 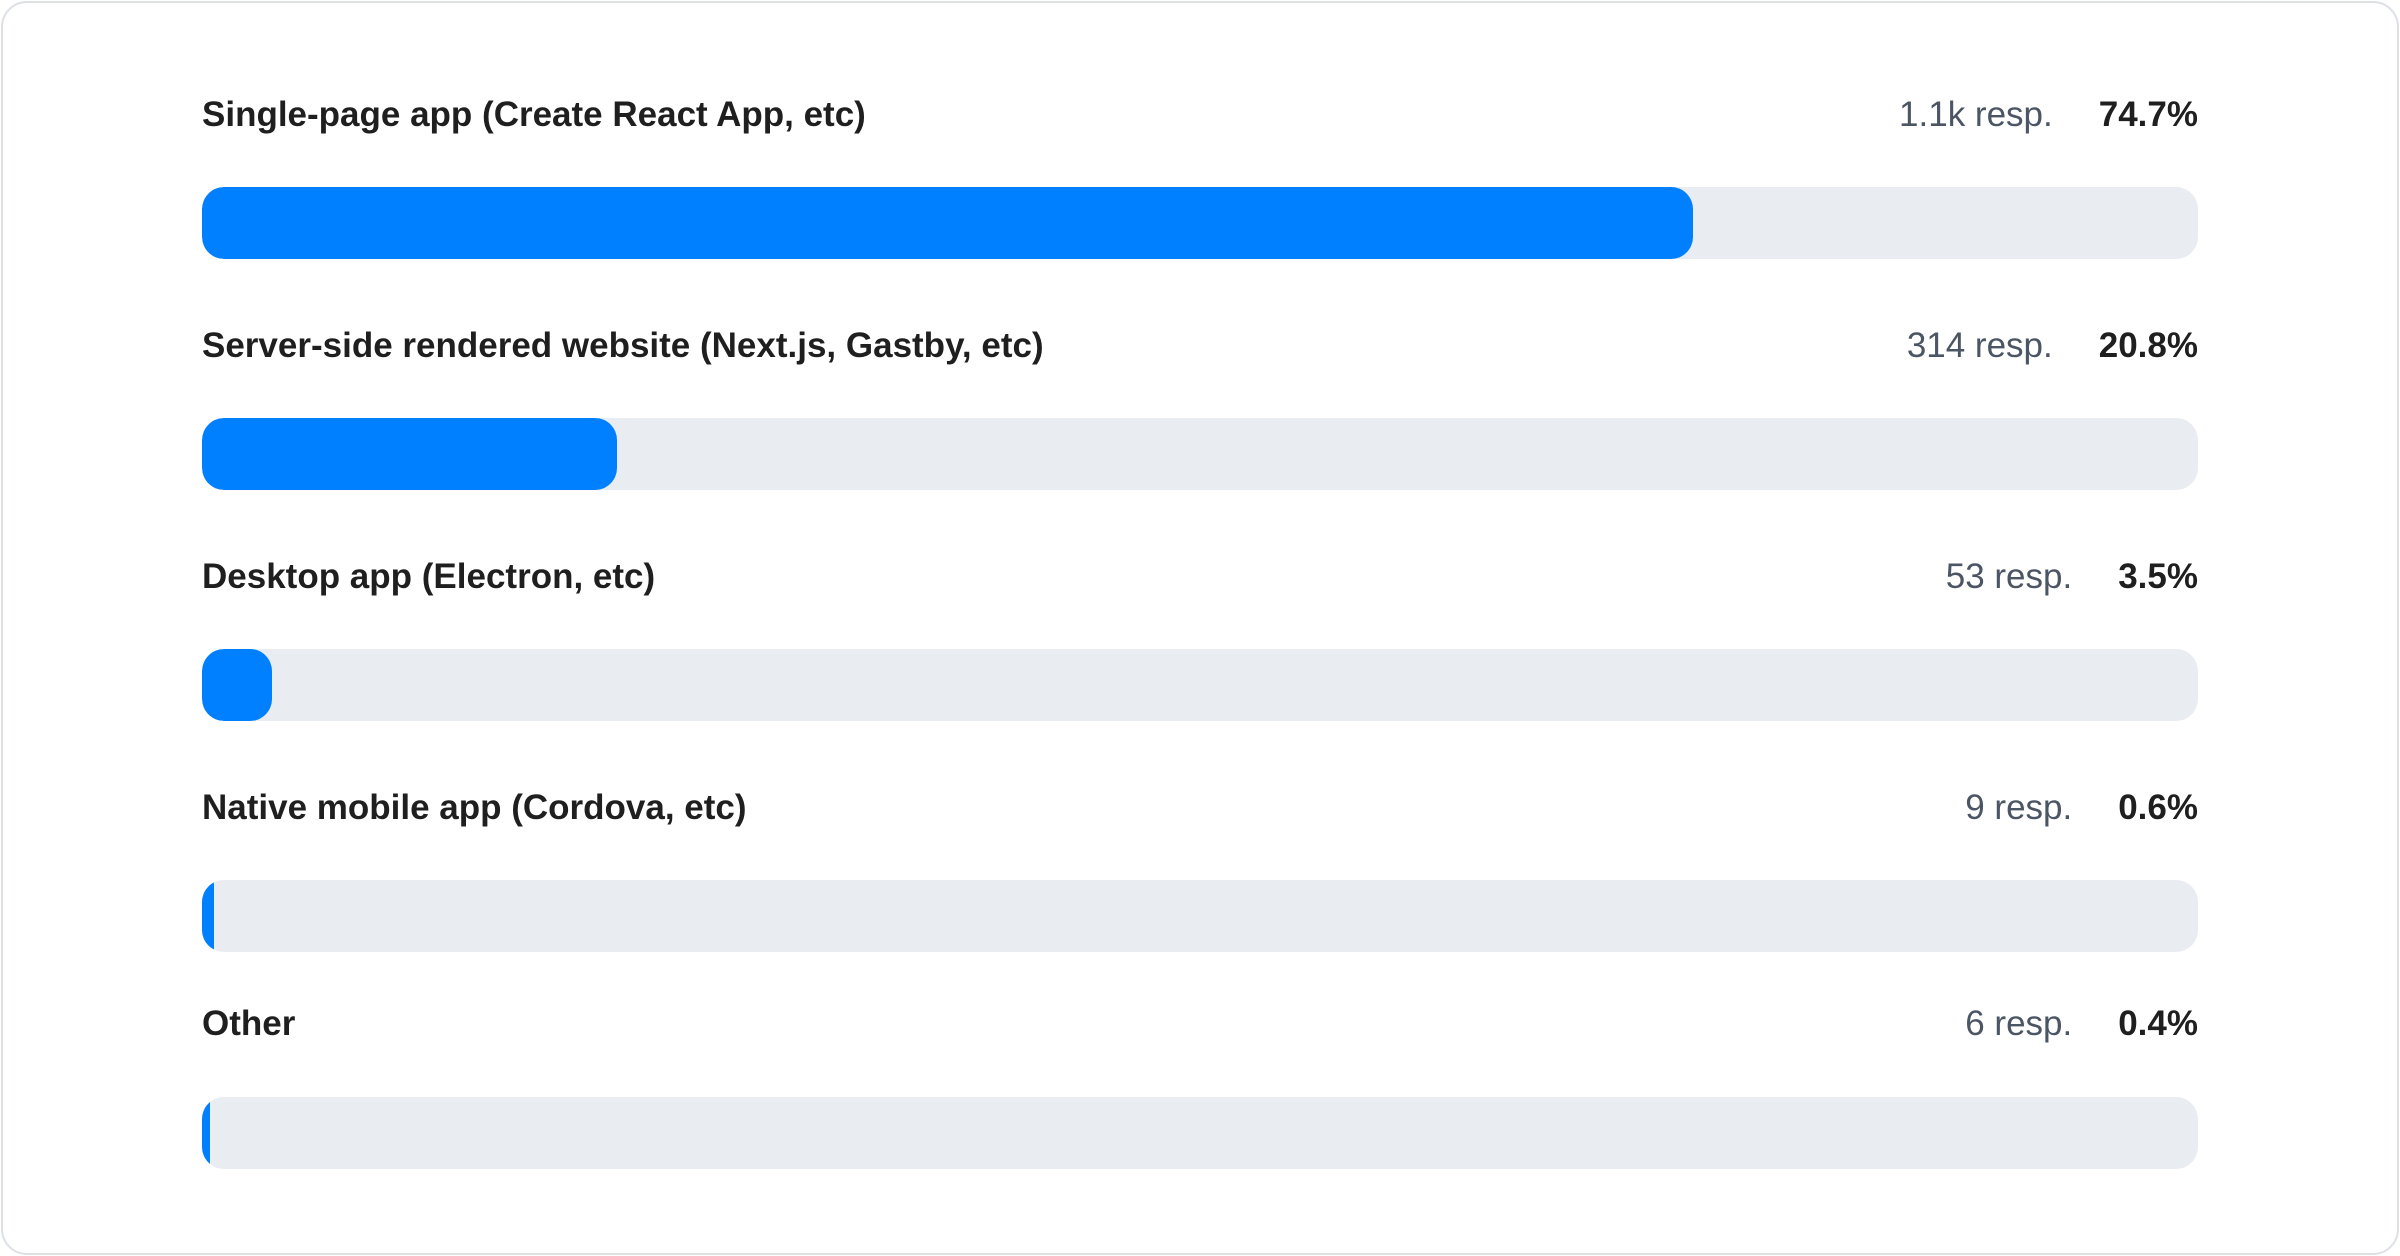 What do you see at coordinates (2081, 1024) in the screenshot?
I see `bar-meta: 6 resp. 0.4%` at bounding box center [2081, 1024].